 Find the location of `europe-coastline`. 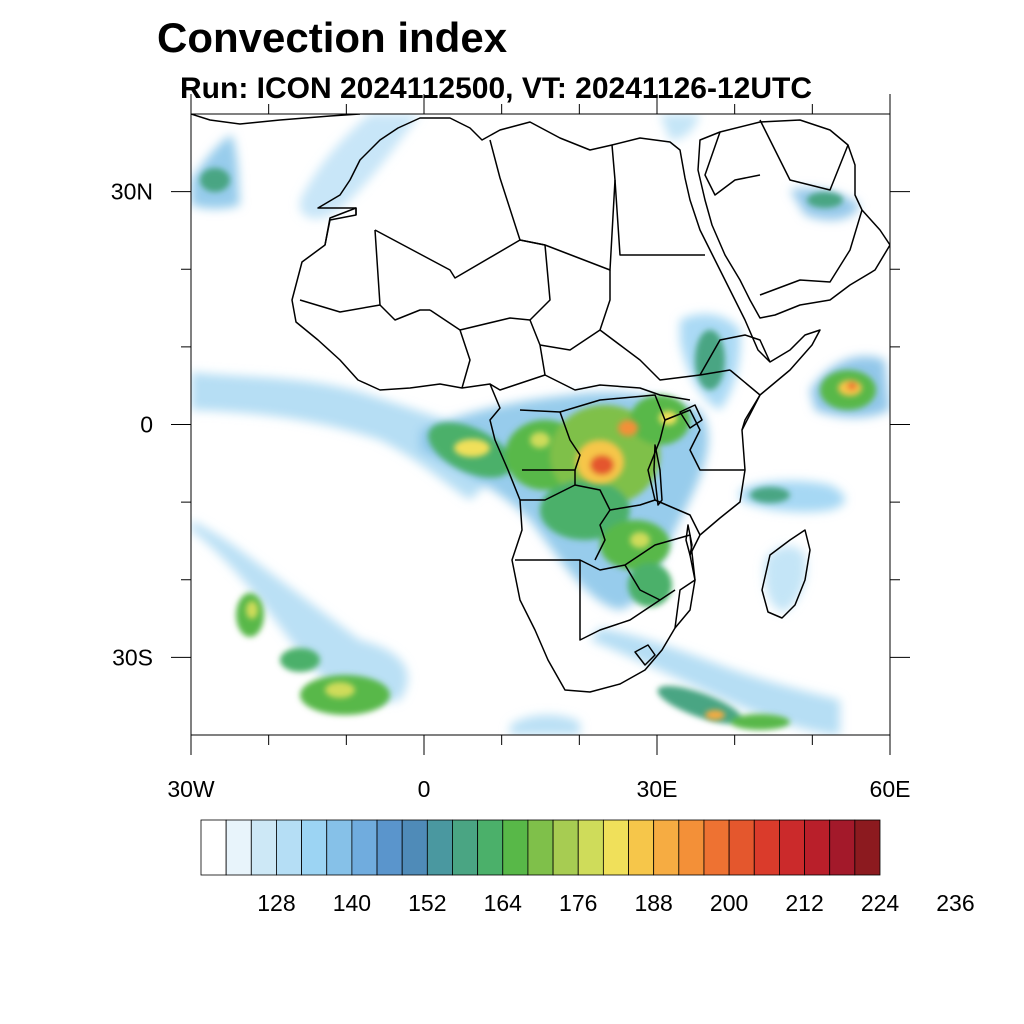

europe-coastline is located at coordinates (276, 119).